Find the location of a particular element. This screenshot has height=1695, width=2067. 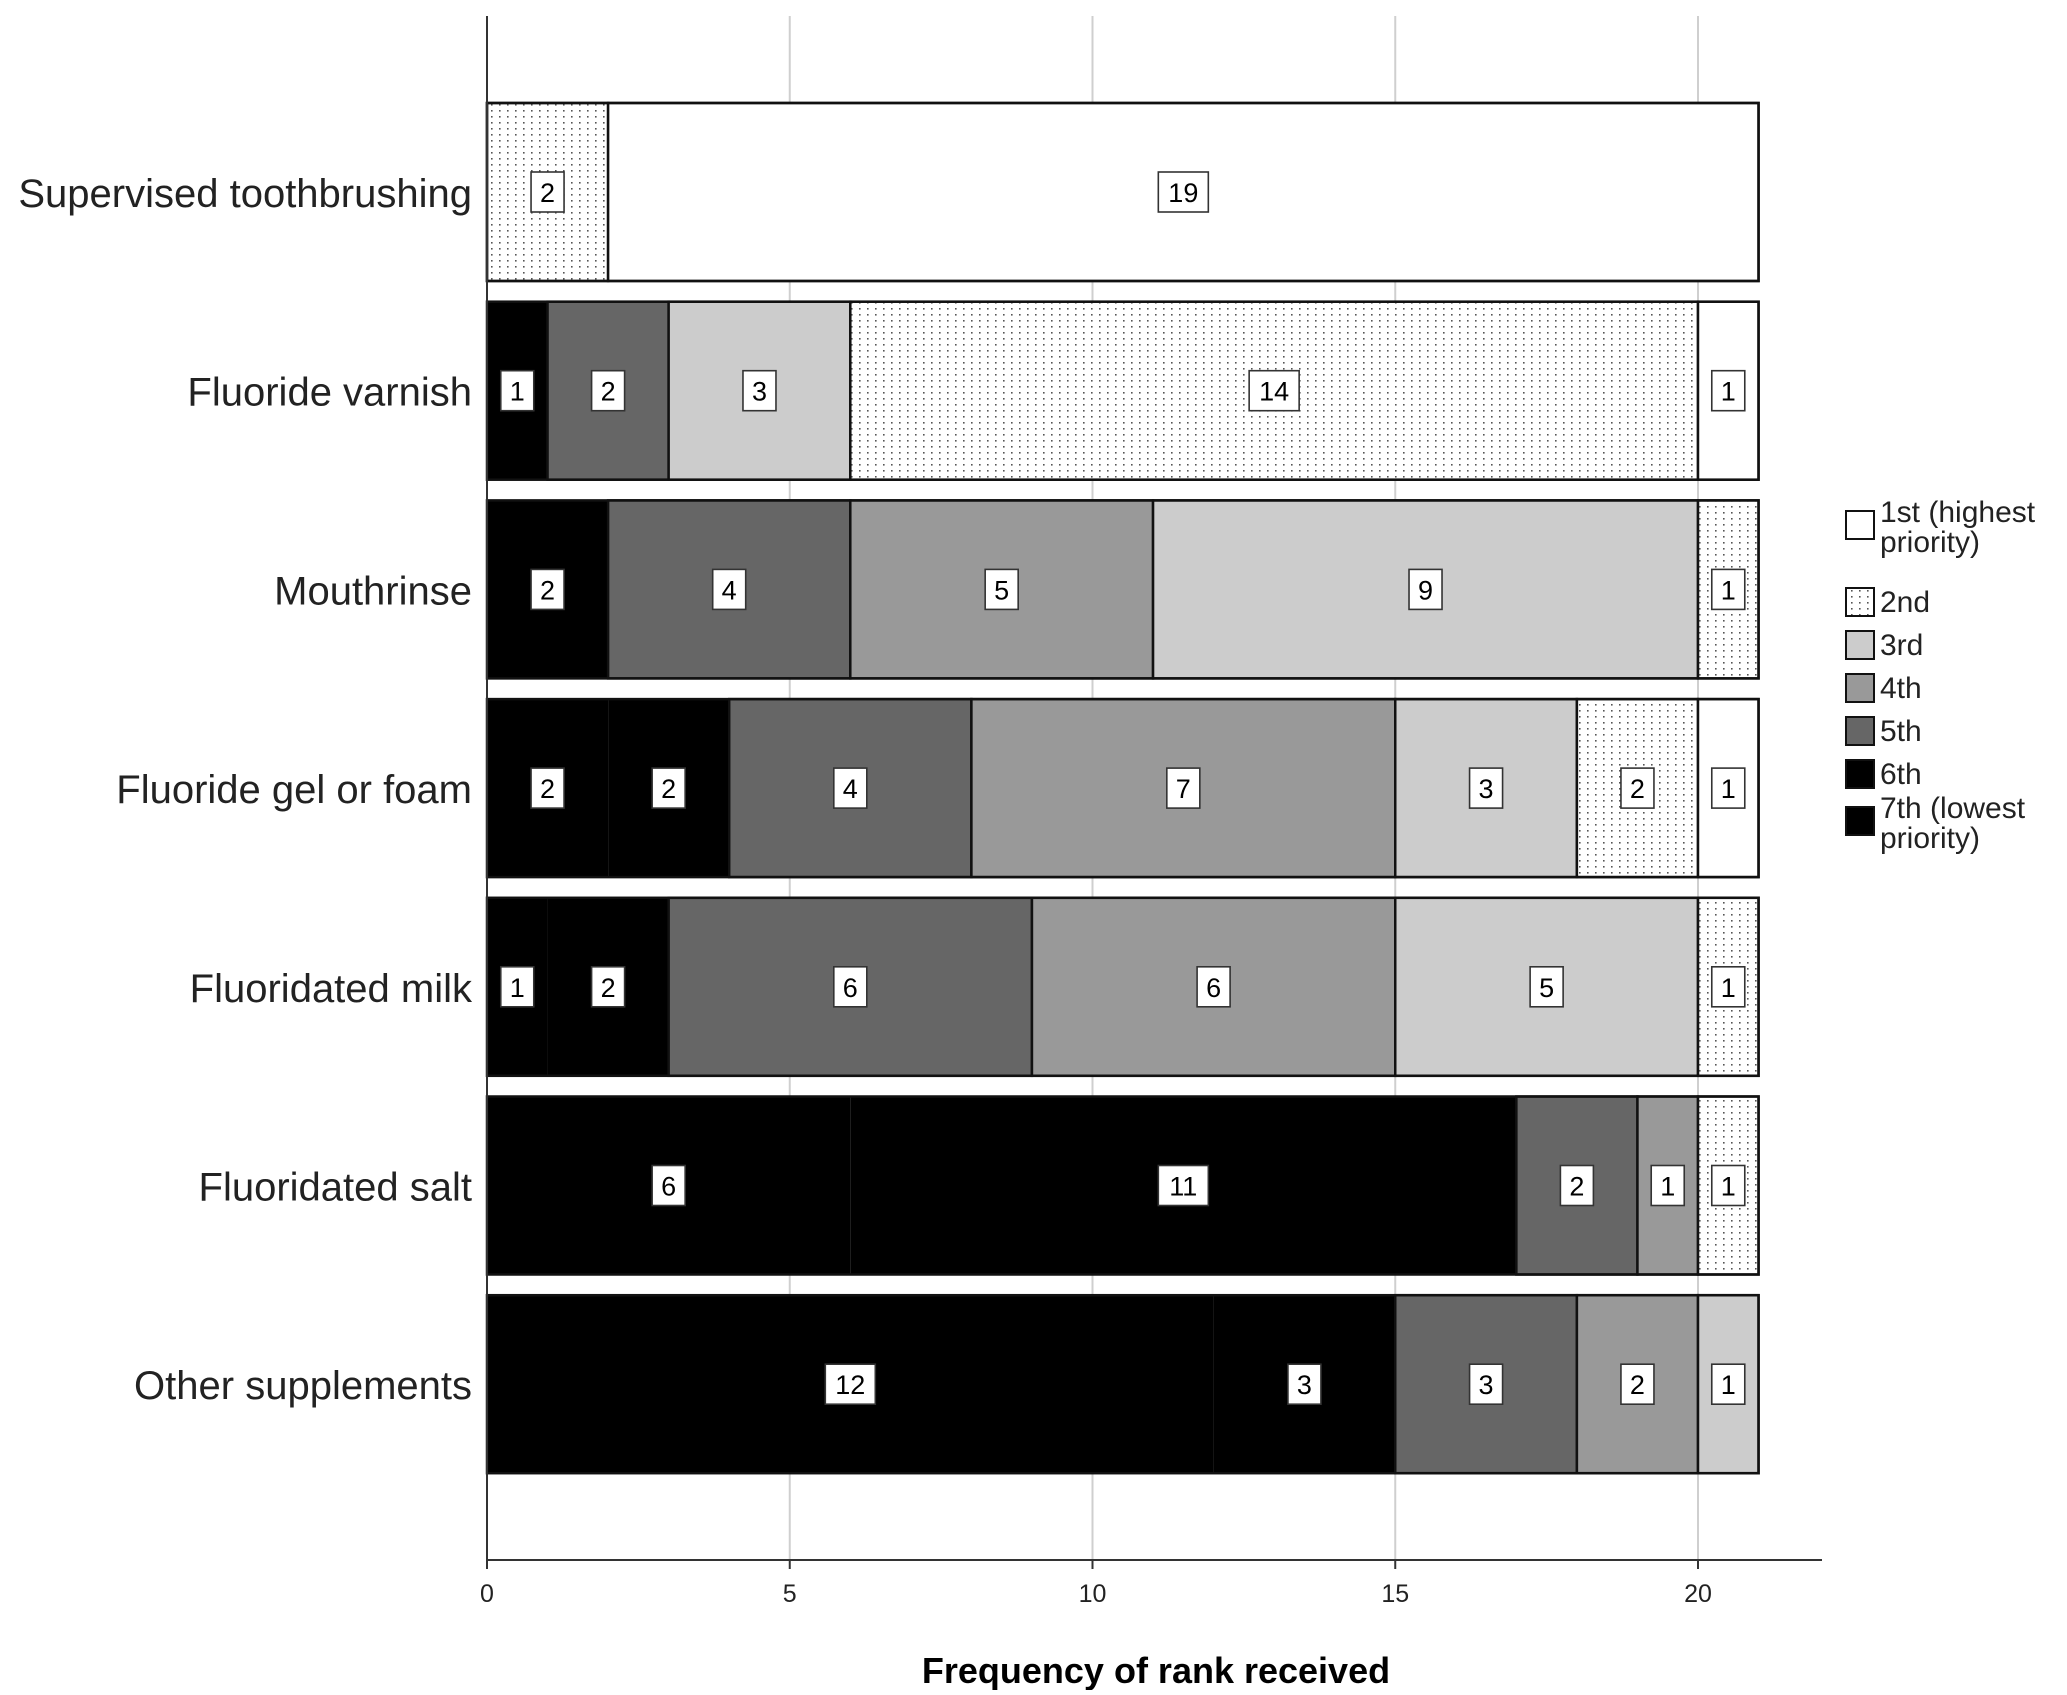

legend-label: 4th is located at coordinates (1901, 688).